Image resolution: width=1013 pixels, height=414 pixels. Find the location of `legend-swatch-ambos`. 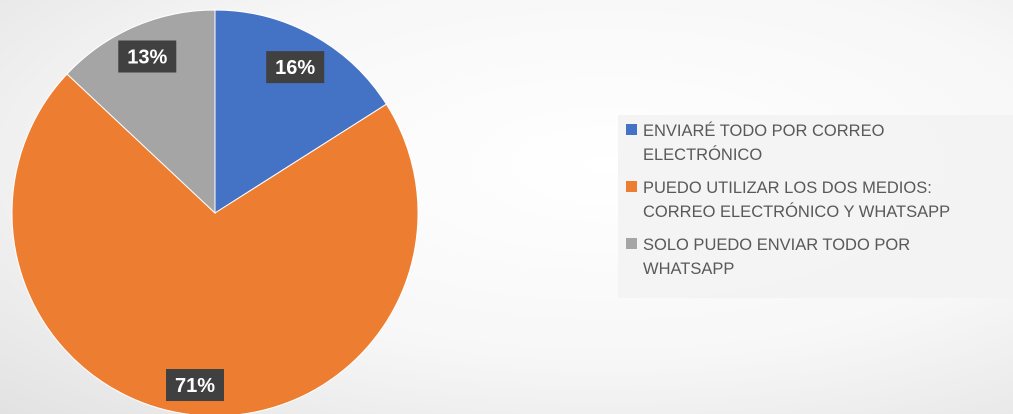

legend-swatch-ambos is located at coordinates (631, 186).